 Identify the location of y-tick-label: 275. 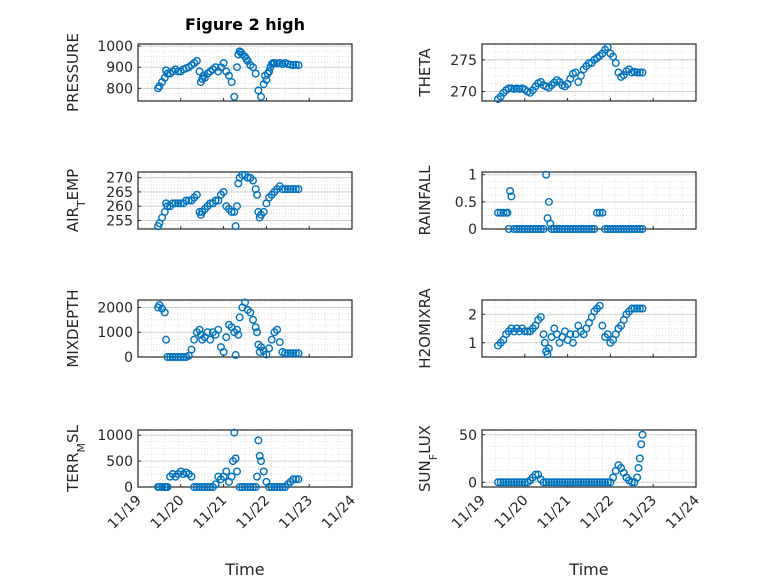
(463, 61).